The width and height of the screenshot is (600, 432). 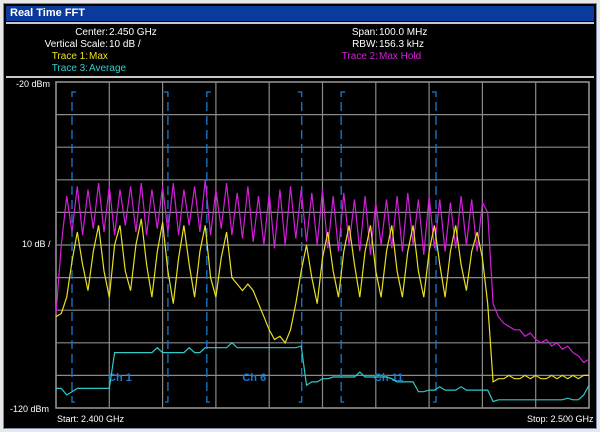 What do you see at coordinates (91, 419) in the screenshot?
I see `x-start-label: Start: 2.400 GHz` at bounding box center [91, 419].